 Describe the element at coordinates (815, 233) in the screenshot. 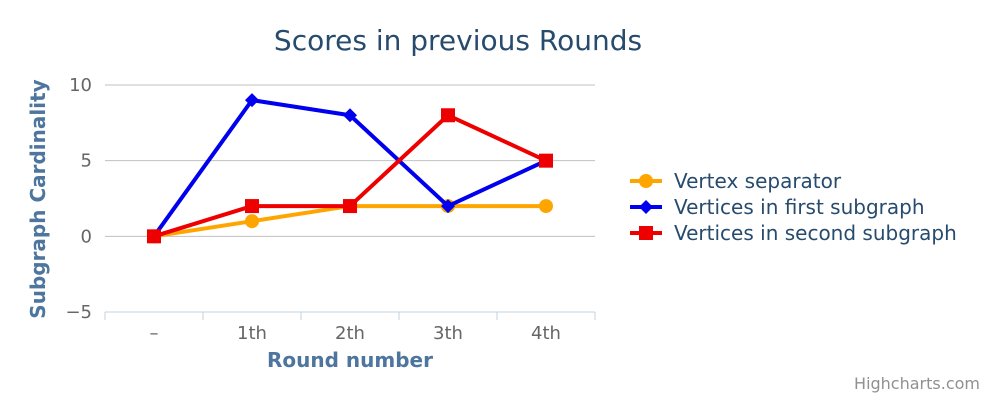

I see `legend-label: Vertices in second subgraph` at that location.